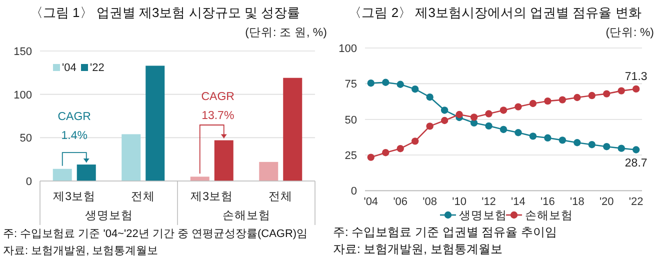  I want to click on x-tick-label: '18, so click(577, 202).